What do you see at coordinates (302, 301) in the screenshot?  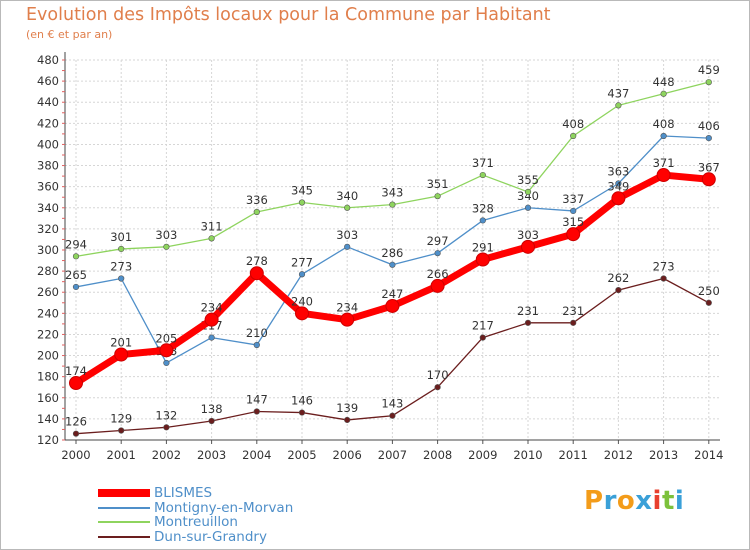 I see `data-label: 240` at bounding box center [302, 301].